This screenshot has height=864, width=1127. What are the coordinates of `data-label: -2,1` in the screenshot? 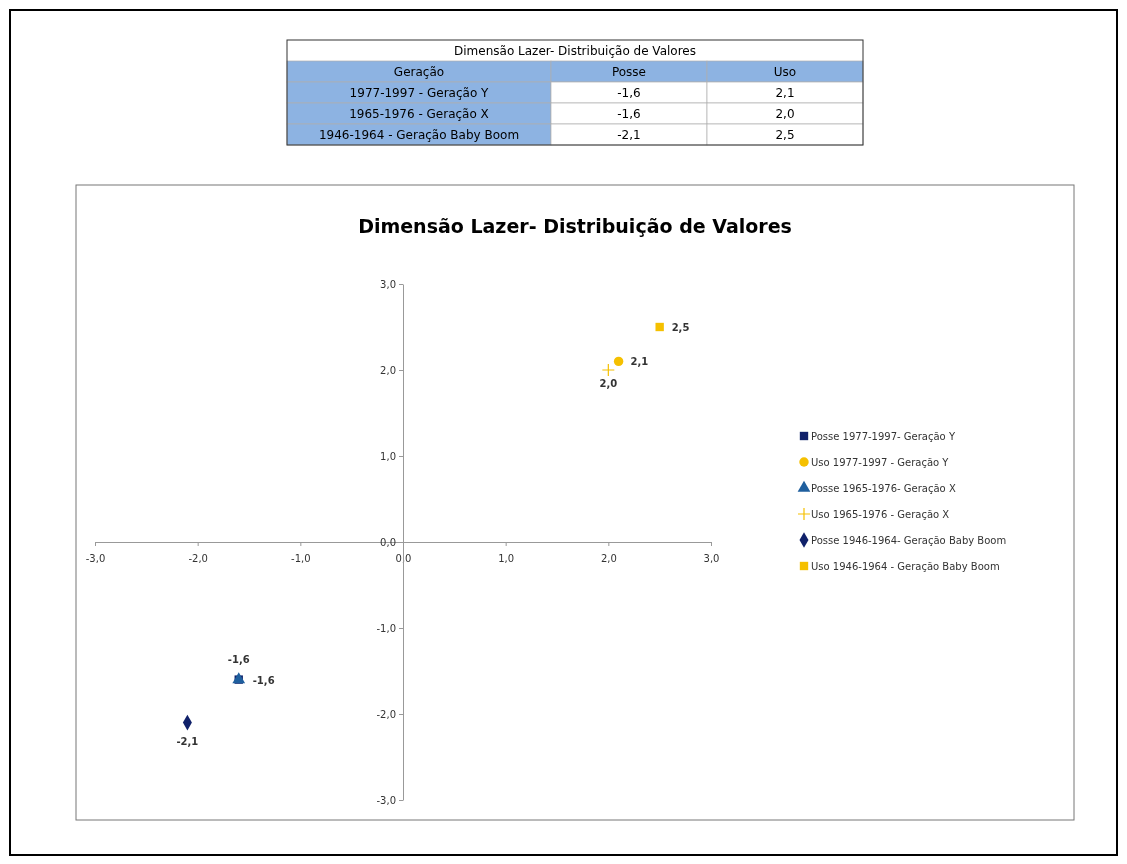 It's located at (187, 741).